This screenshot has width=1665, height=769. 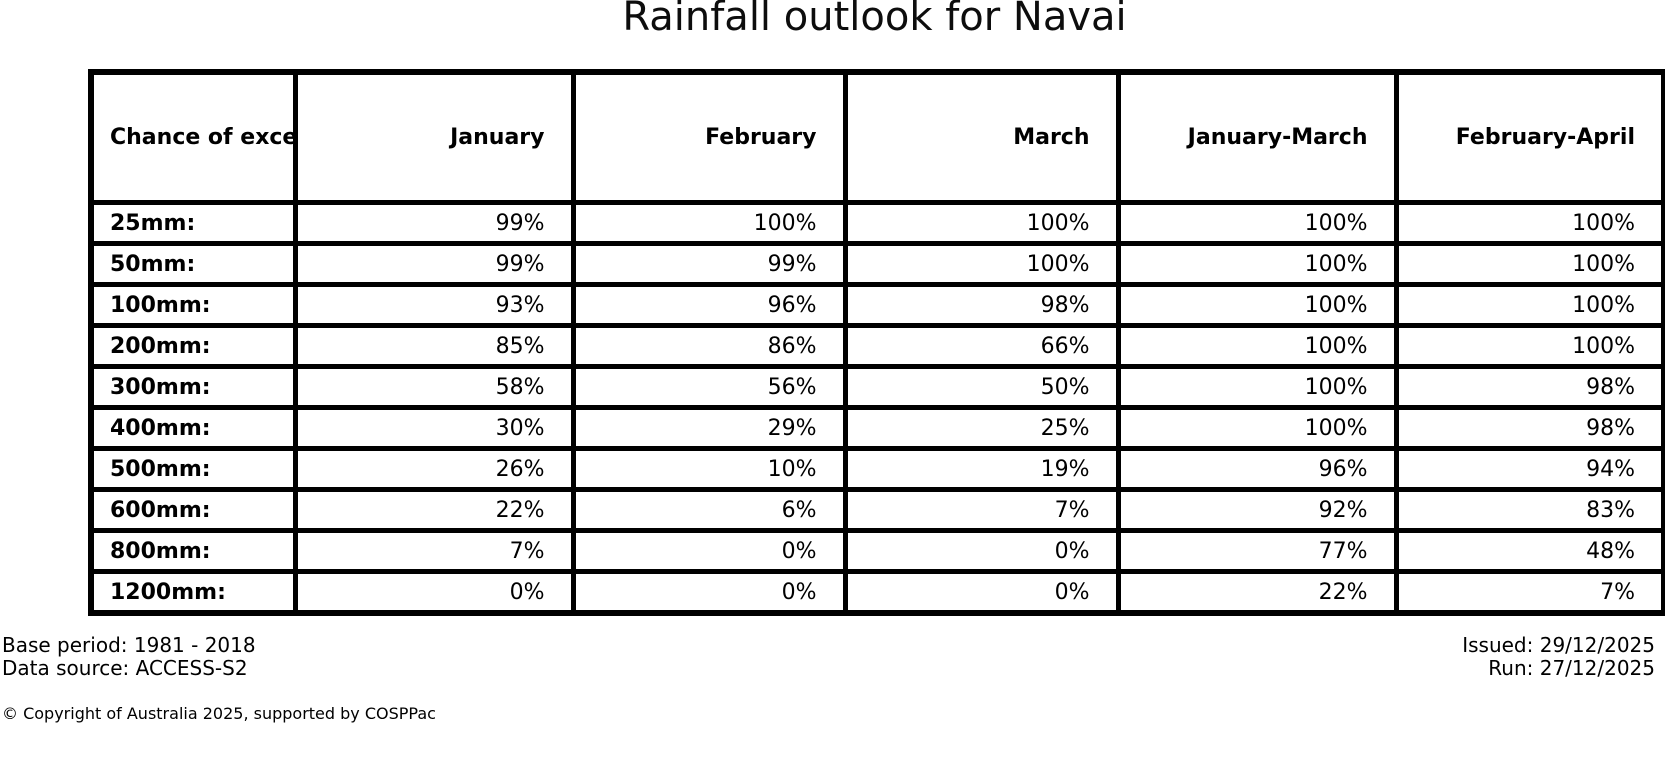 I want to click on value-cell: 86%, so click(x=709, y=346).